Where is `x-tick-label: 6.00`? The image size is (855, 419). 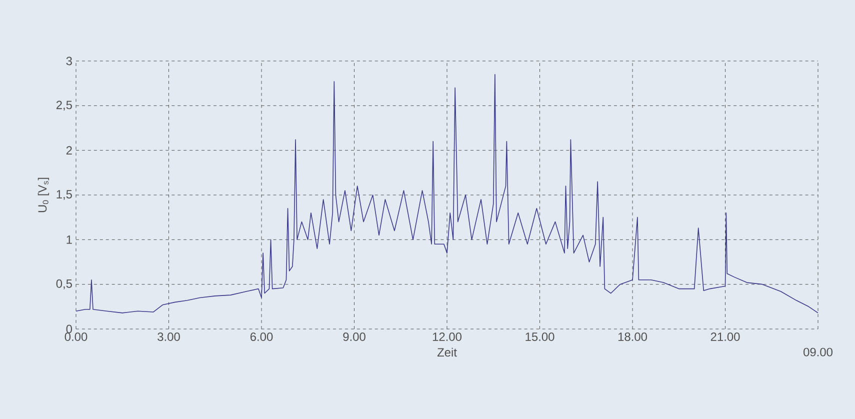 x-tick-label: 6.00 is located at coordinates (261, 336).